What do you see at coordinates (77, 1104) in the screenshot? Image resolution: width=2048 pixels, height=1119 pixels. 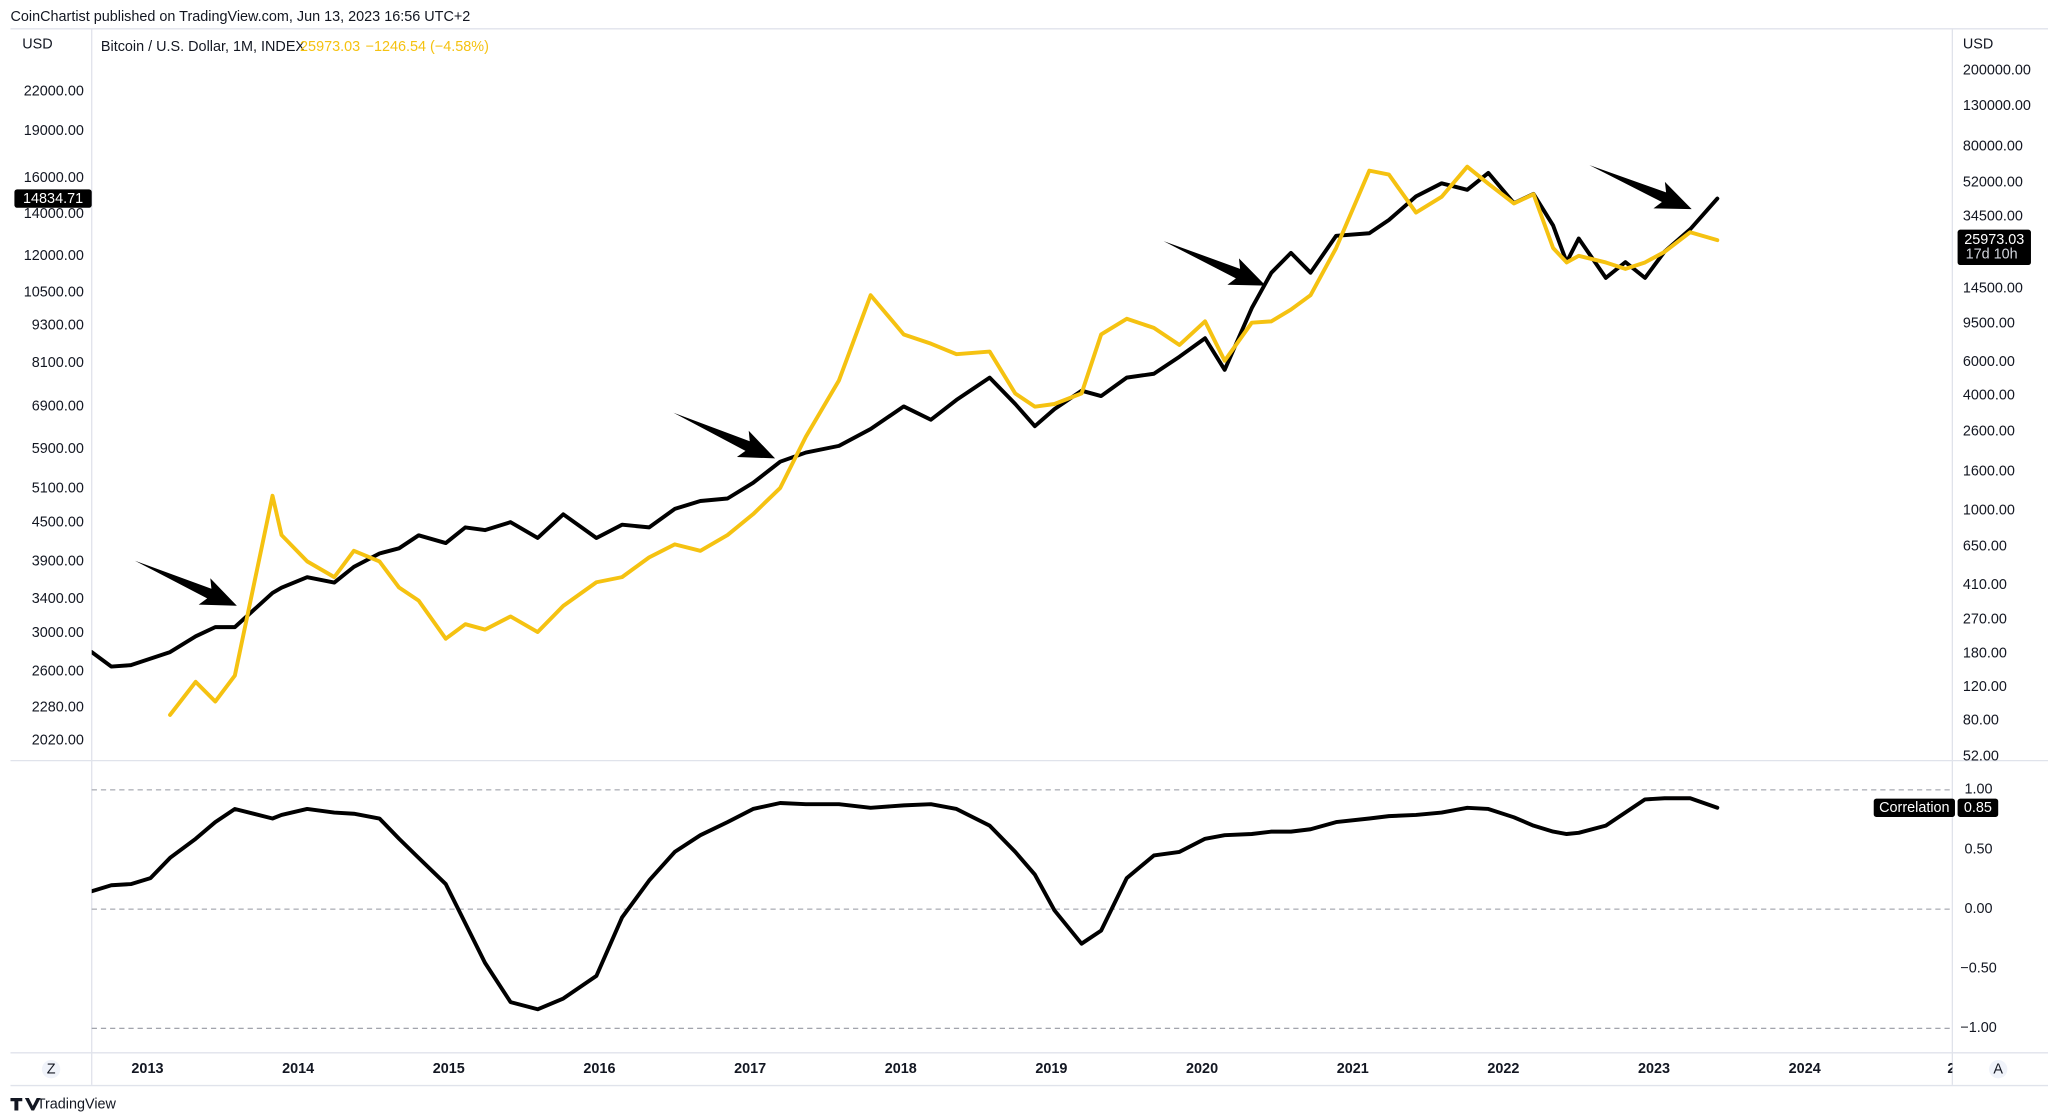 I see `footer-brand: TradingView` at bounding box center [77, 1104].